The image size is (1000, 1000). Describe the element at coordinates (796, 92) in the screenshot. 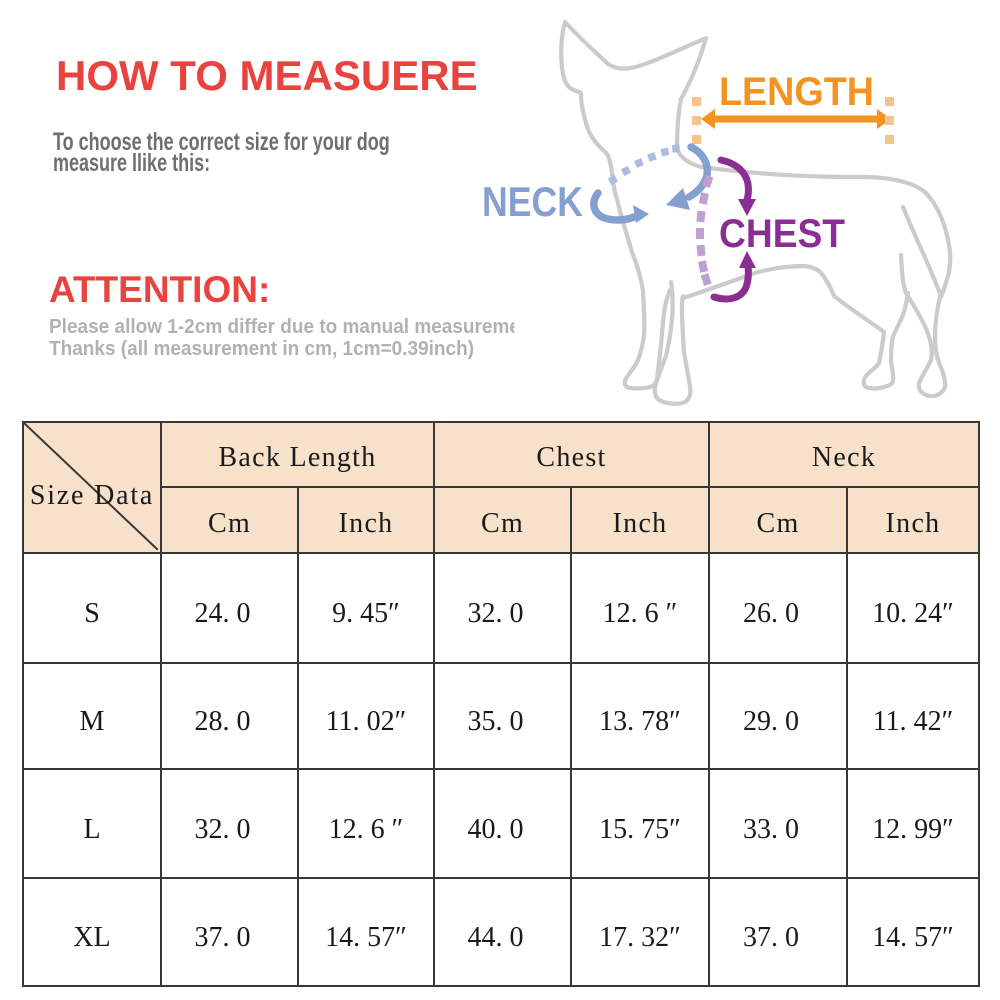

I see `svg-text: LENGTH` at that location.